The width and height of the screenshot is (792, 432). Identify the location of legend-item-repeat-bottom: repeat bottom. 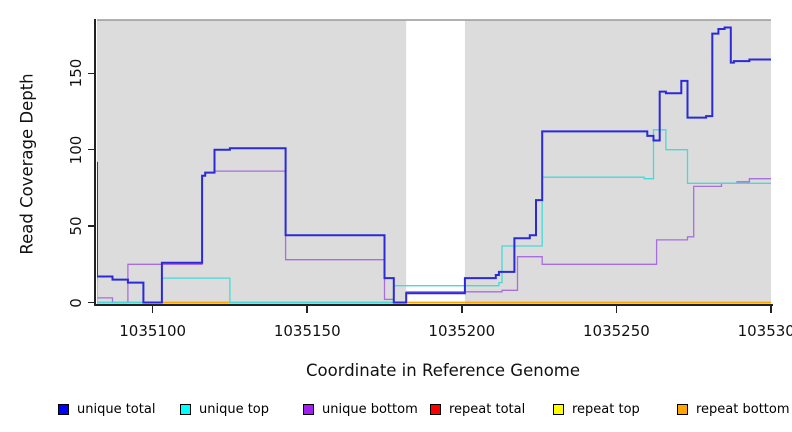
(733, 409).